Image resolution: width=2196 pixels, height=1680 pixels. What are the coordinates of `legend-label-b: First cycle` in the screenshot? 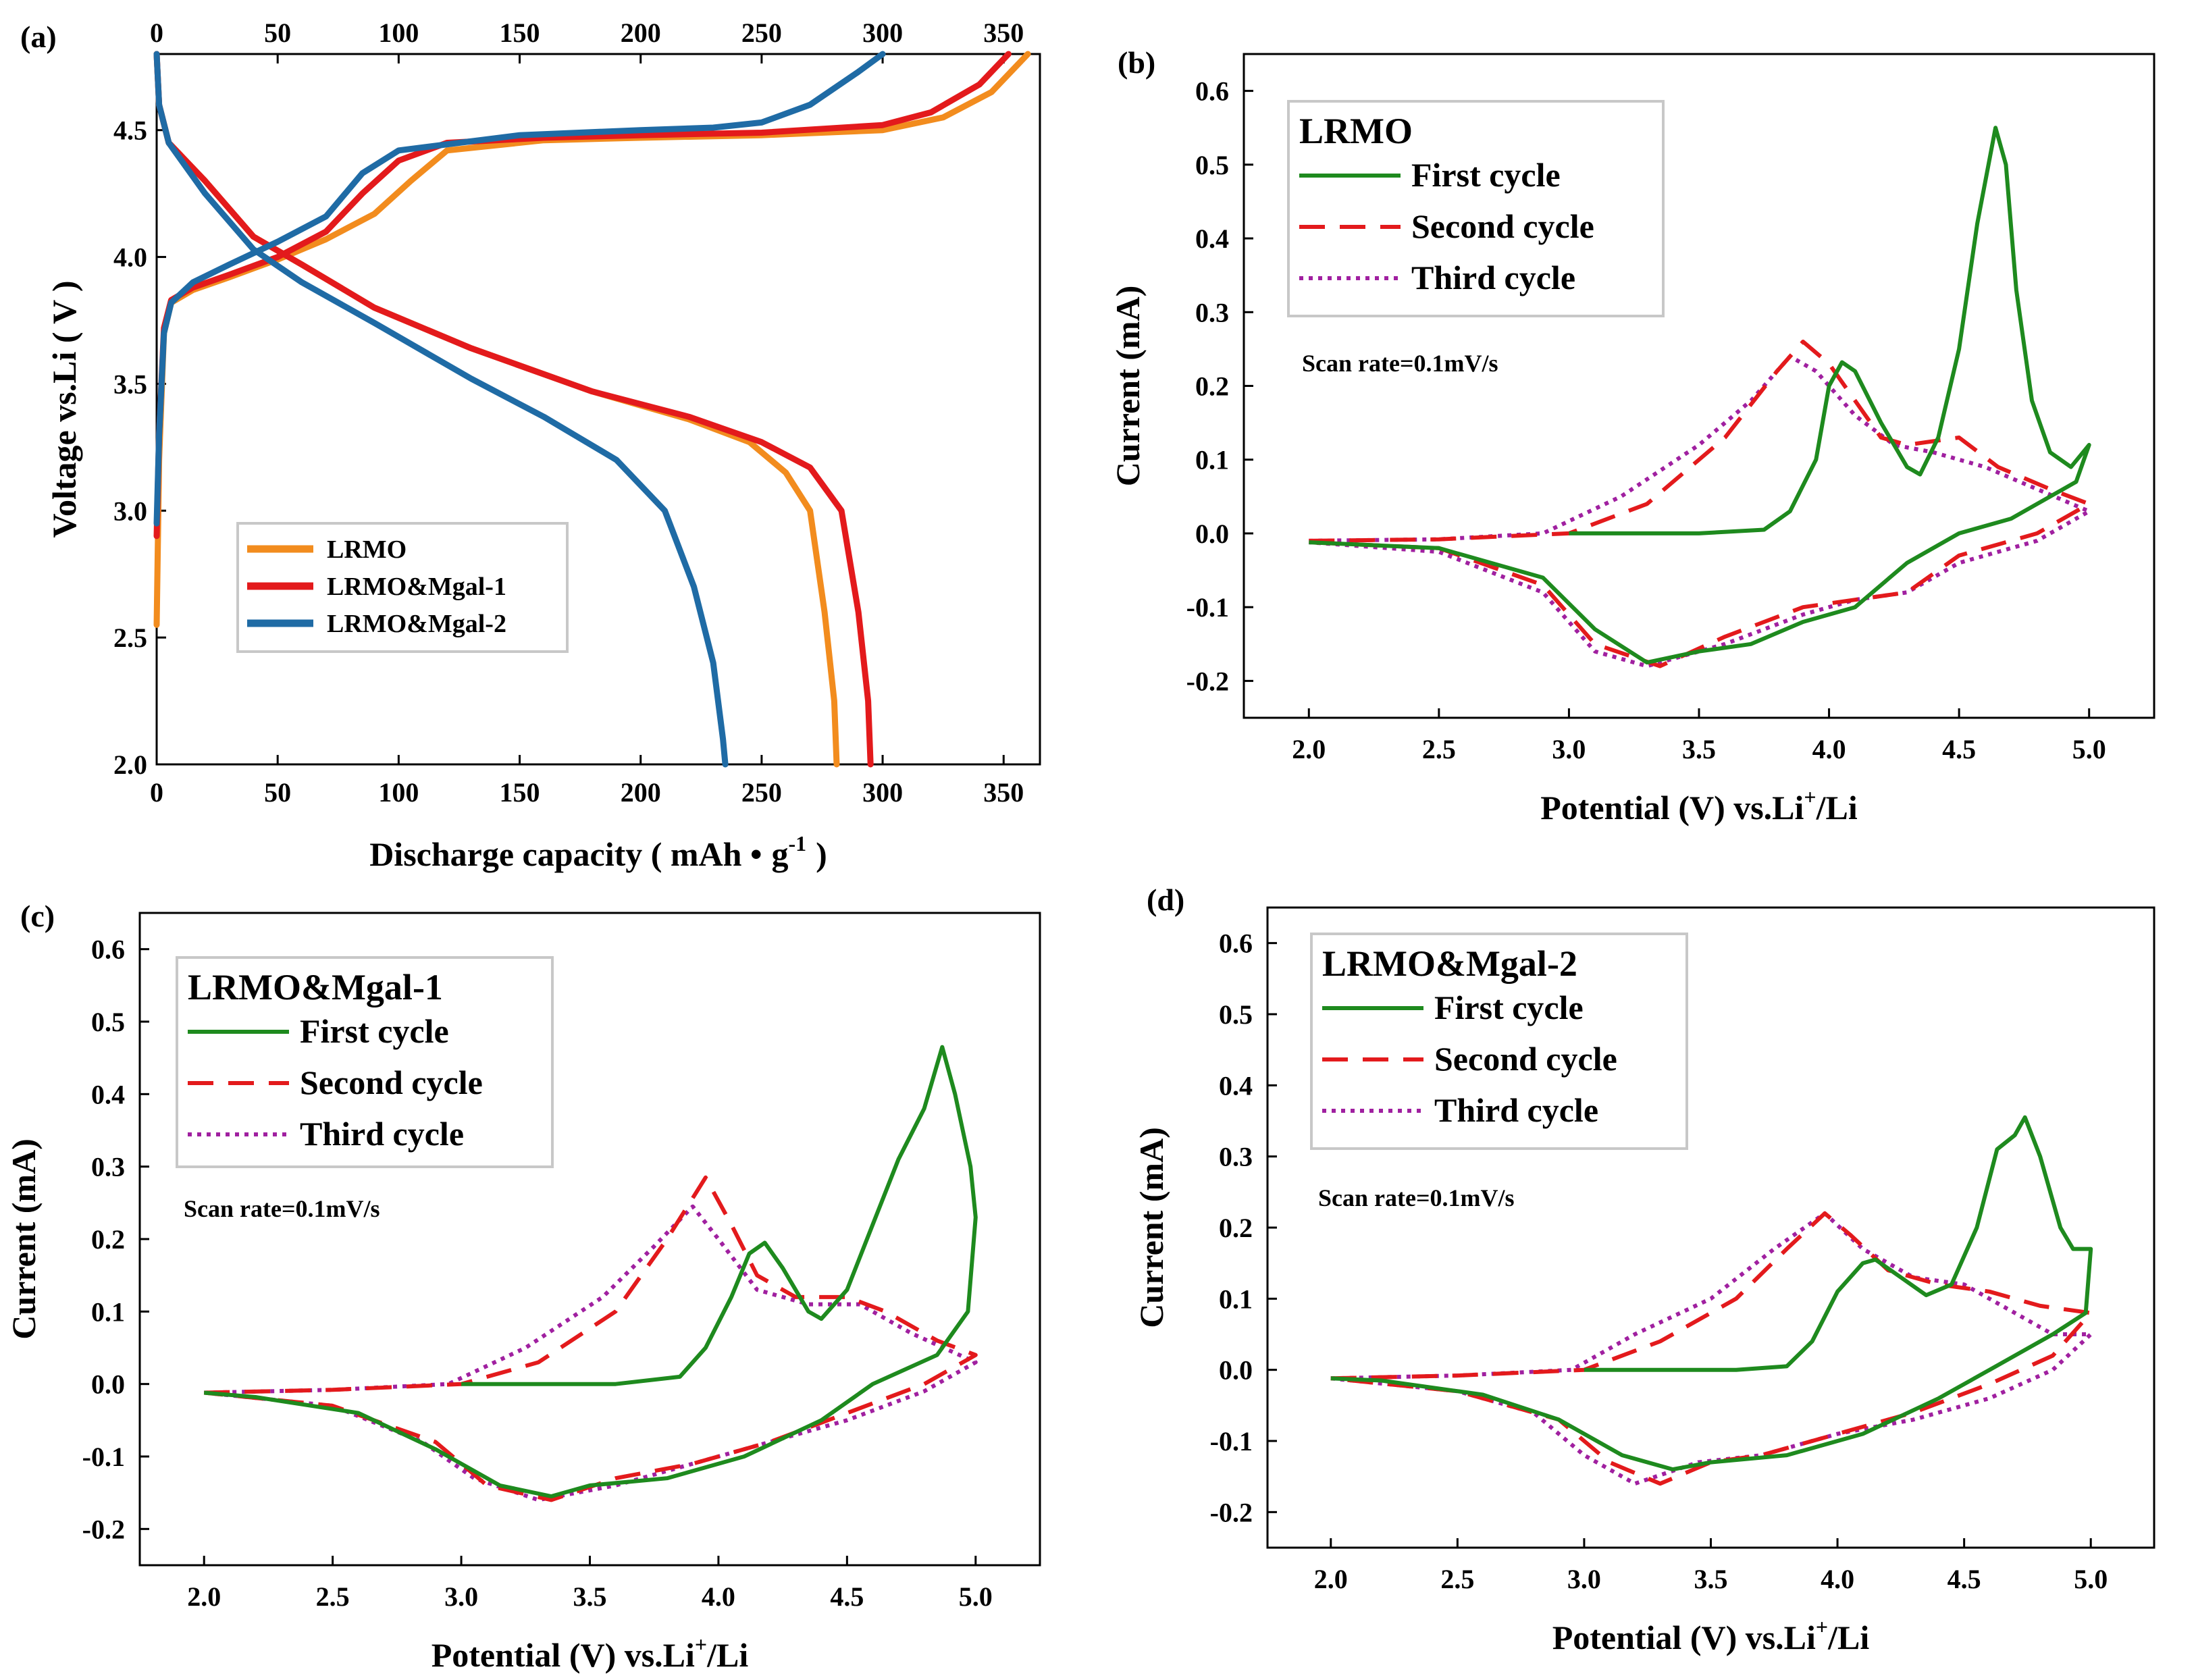 It's located at (1486, 175).